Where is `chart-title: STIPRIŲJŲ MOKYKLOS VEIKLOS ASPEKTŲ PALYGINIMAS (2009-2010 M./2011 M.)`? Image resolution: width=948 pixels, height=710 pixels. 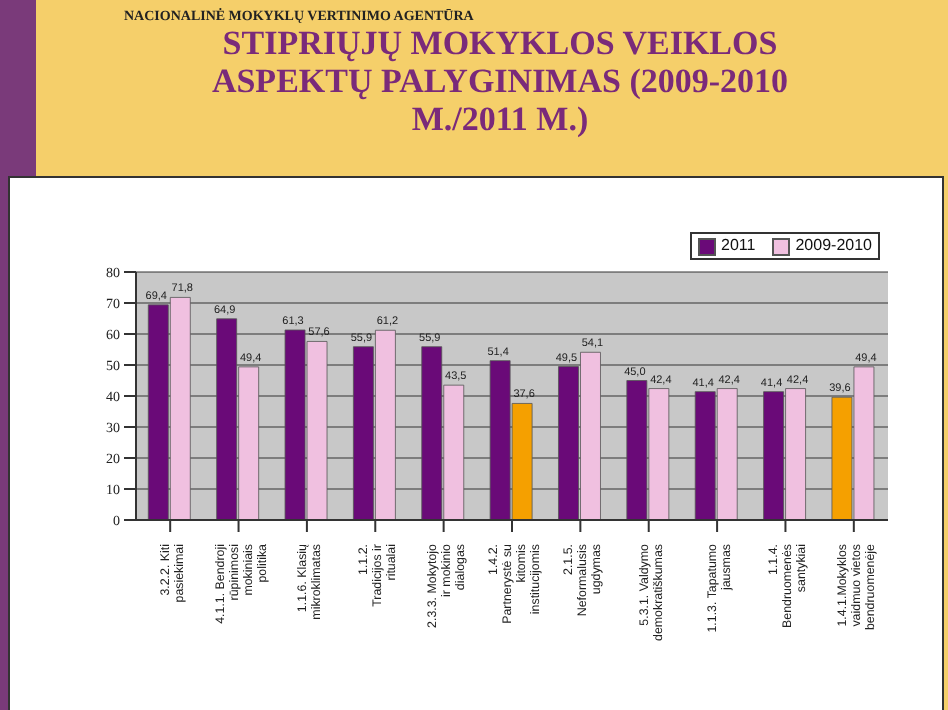
chart-title: STIPRIŲJŲ MOKYKLOS VEIKLOS ASPEKTŲ PALYGINIMAS (2009-2010 M./2011 M.) is located at coordinates (500, 81).